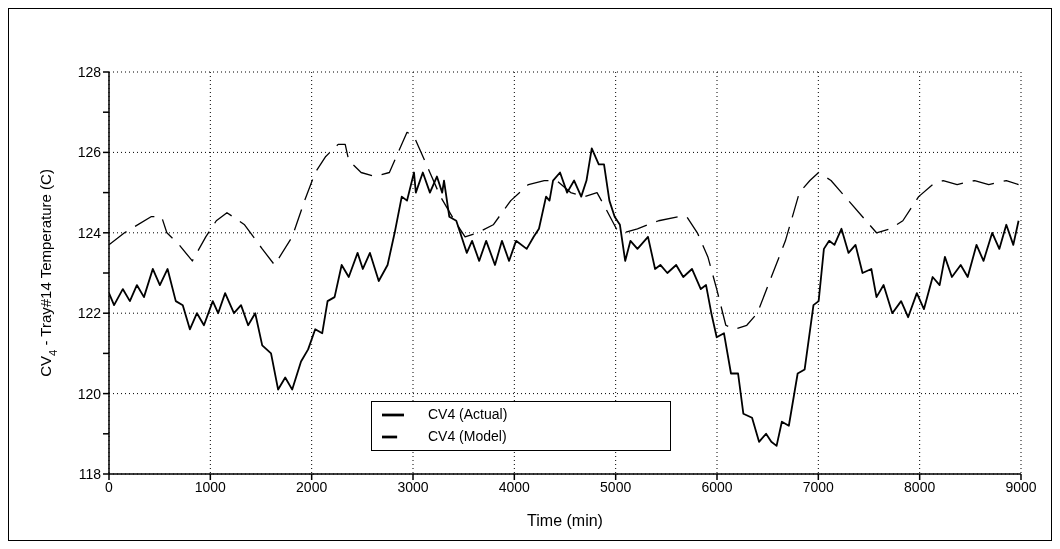 Image resolution: width=1060 pixels, height=549 pixels. What do you see at coordinates (565, 520) in the screenshot?
I see `x-axis-title: Time (min)` at bounding box center [565, 520].